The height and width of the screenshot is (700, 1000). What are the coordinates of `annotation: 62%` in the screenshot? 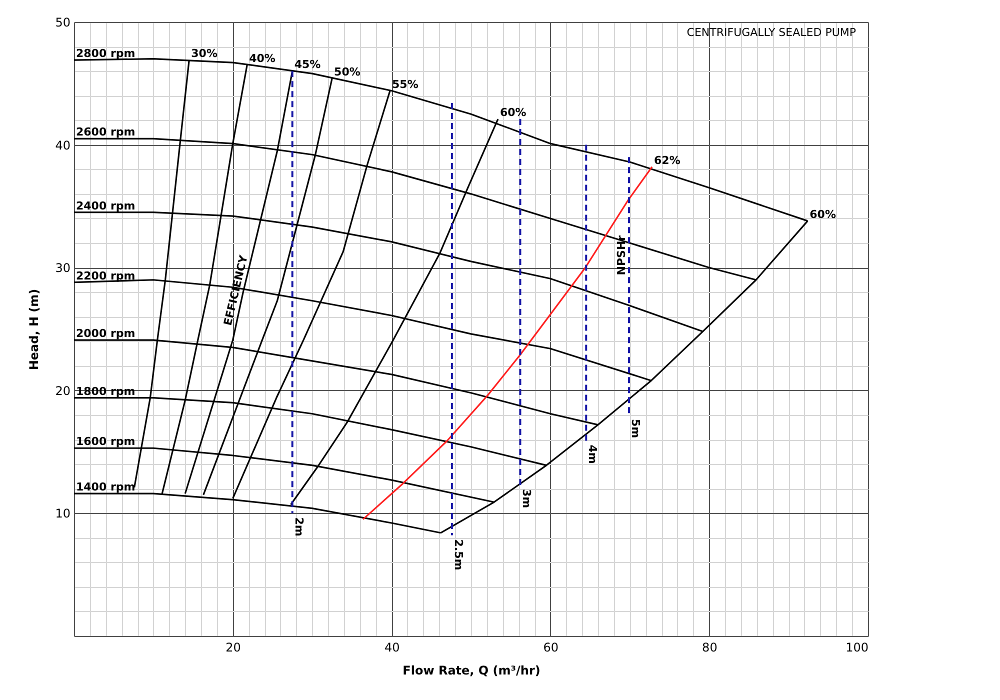 It's located at (667, 160).